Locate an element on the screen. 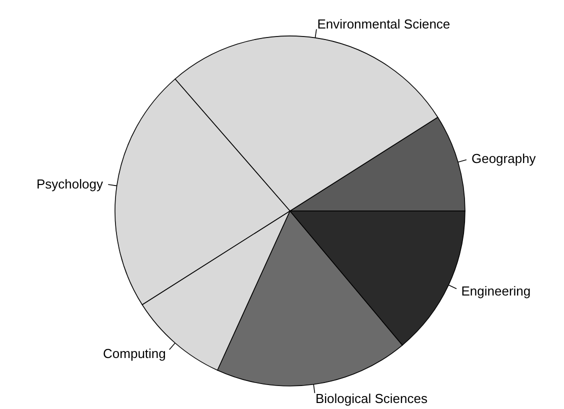  slice-label: Engineering is located at coordinates (496, 290).